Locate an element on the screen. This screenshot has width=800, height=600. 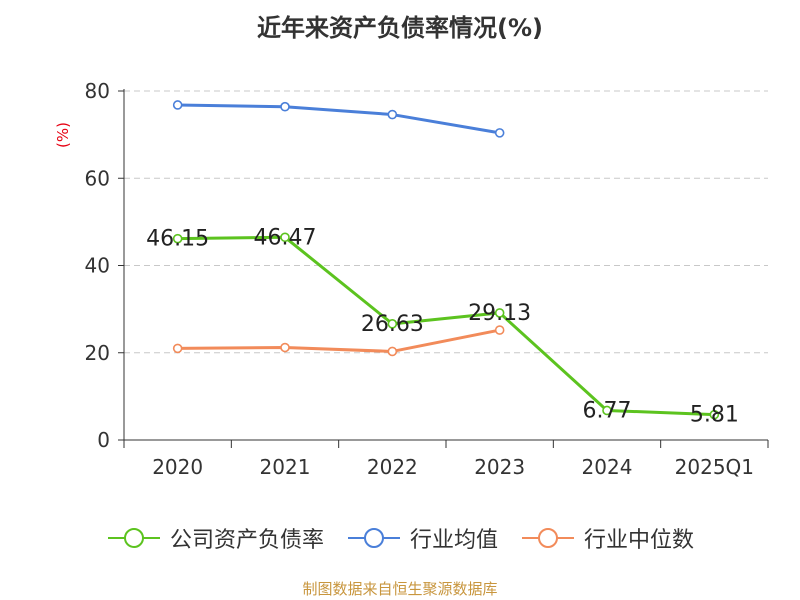
legend-label-industry-mean: 行业均值 is located at coordinates (453, 540).